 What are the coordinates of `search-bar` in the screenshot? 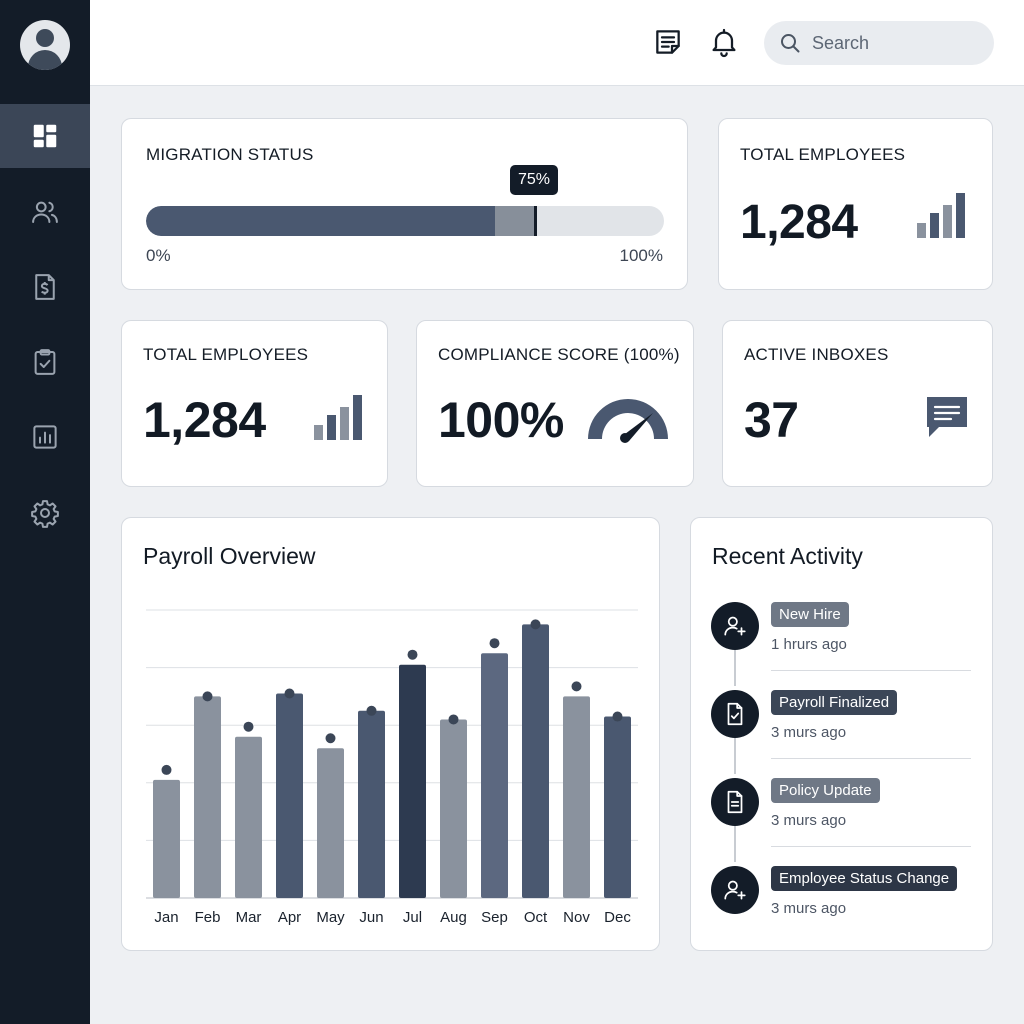 It's located at (879, 43).